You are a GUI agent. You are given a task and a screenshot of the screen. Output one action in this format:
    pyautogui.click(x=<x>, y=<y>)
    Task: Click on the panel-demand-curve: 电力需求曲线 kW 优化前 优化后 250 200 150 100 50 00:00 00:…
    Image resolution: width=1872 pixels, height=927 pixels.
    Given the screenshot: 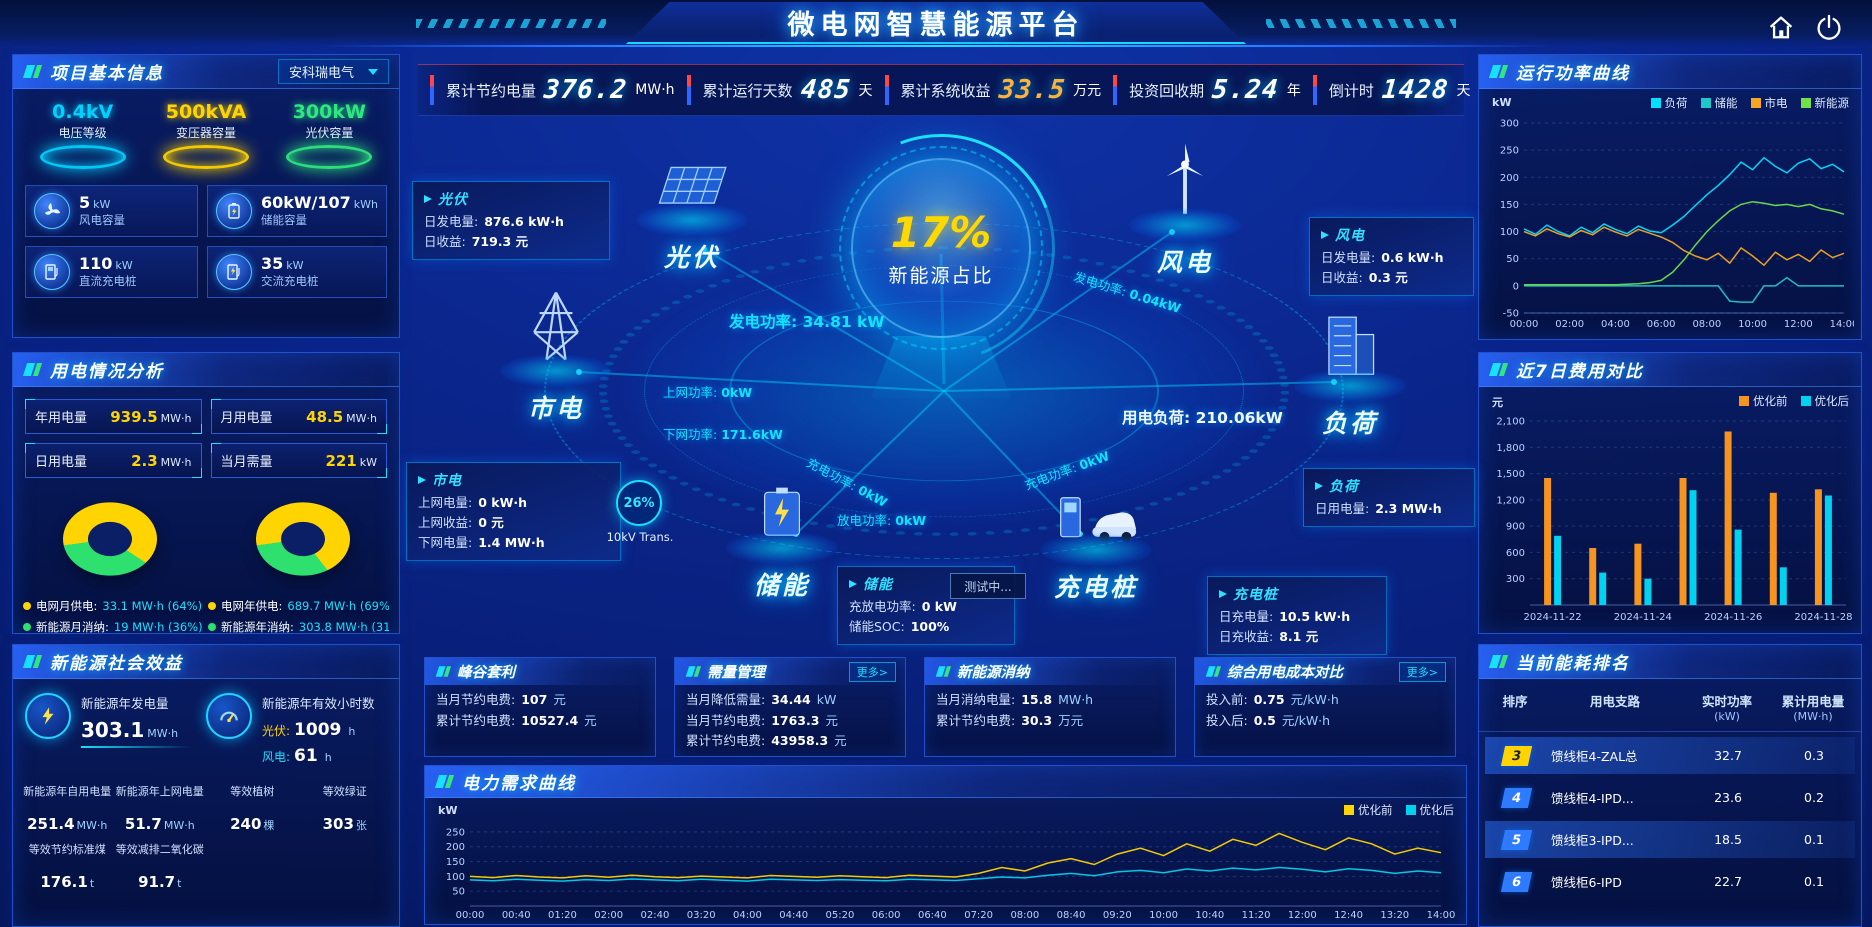 What is the action you would take?
    pyautogui.click(x=945, y=845)
    